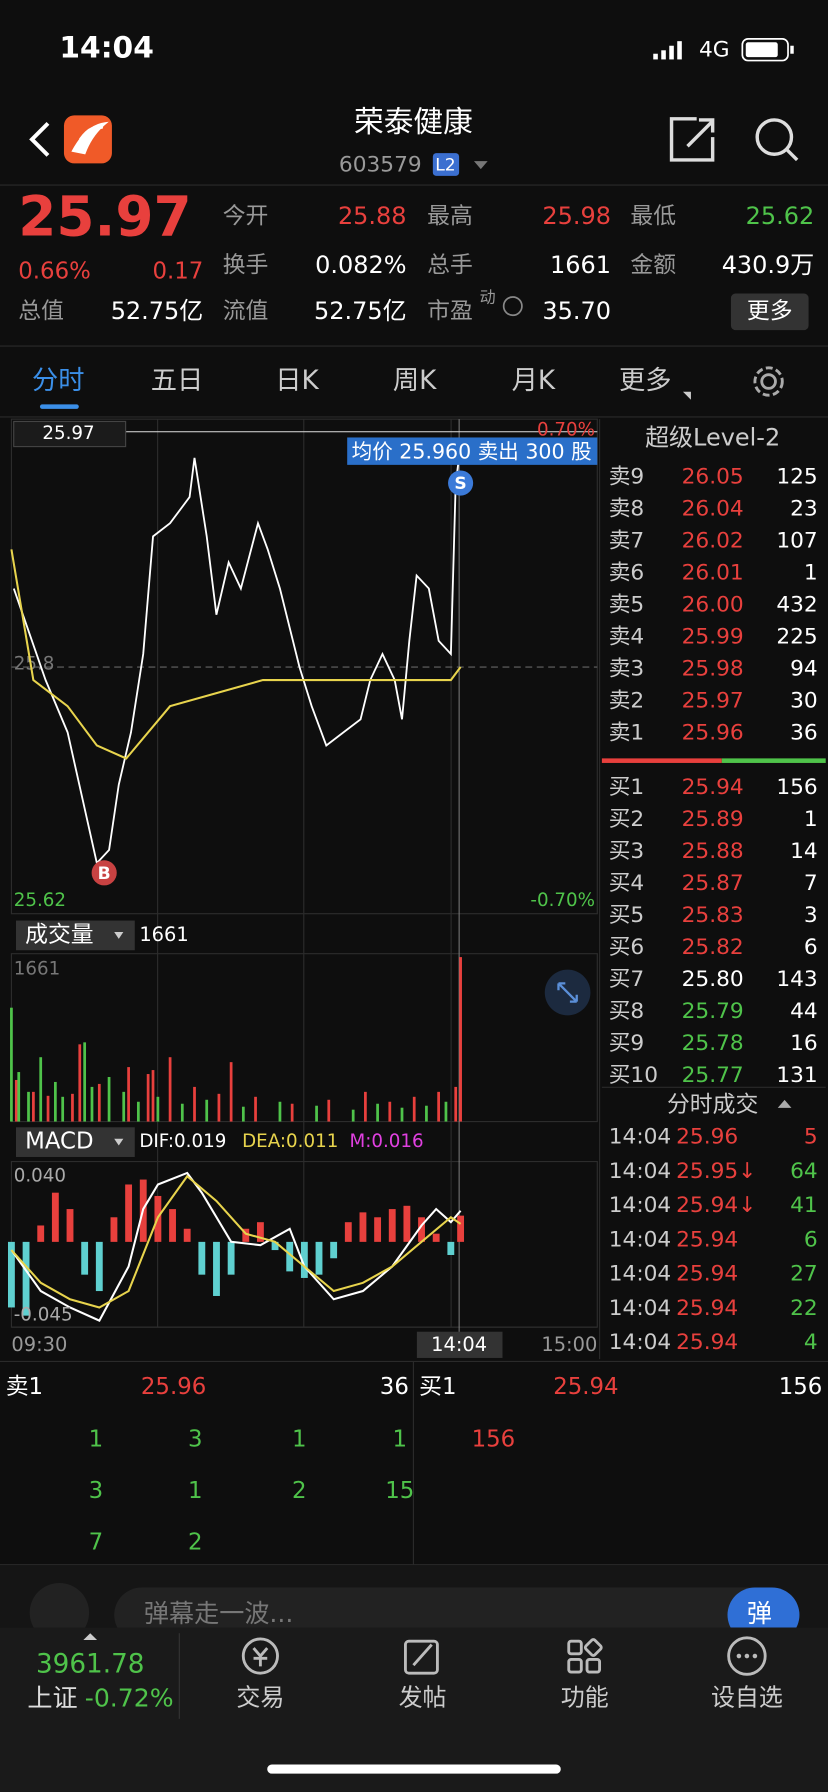 The image size is (828, 1792). What do you see at coordinates (386, 1141) in the screenshot?
I see `macd-m: M:0.016` at bounding box center [386, 1141].